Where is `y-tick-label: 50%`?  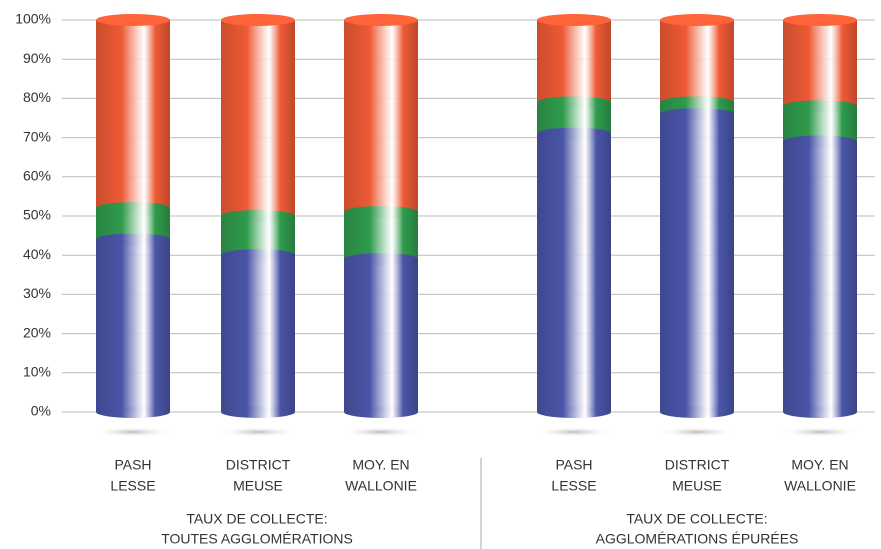
y-tick-label: 50% is located at coordinates (37, 215).